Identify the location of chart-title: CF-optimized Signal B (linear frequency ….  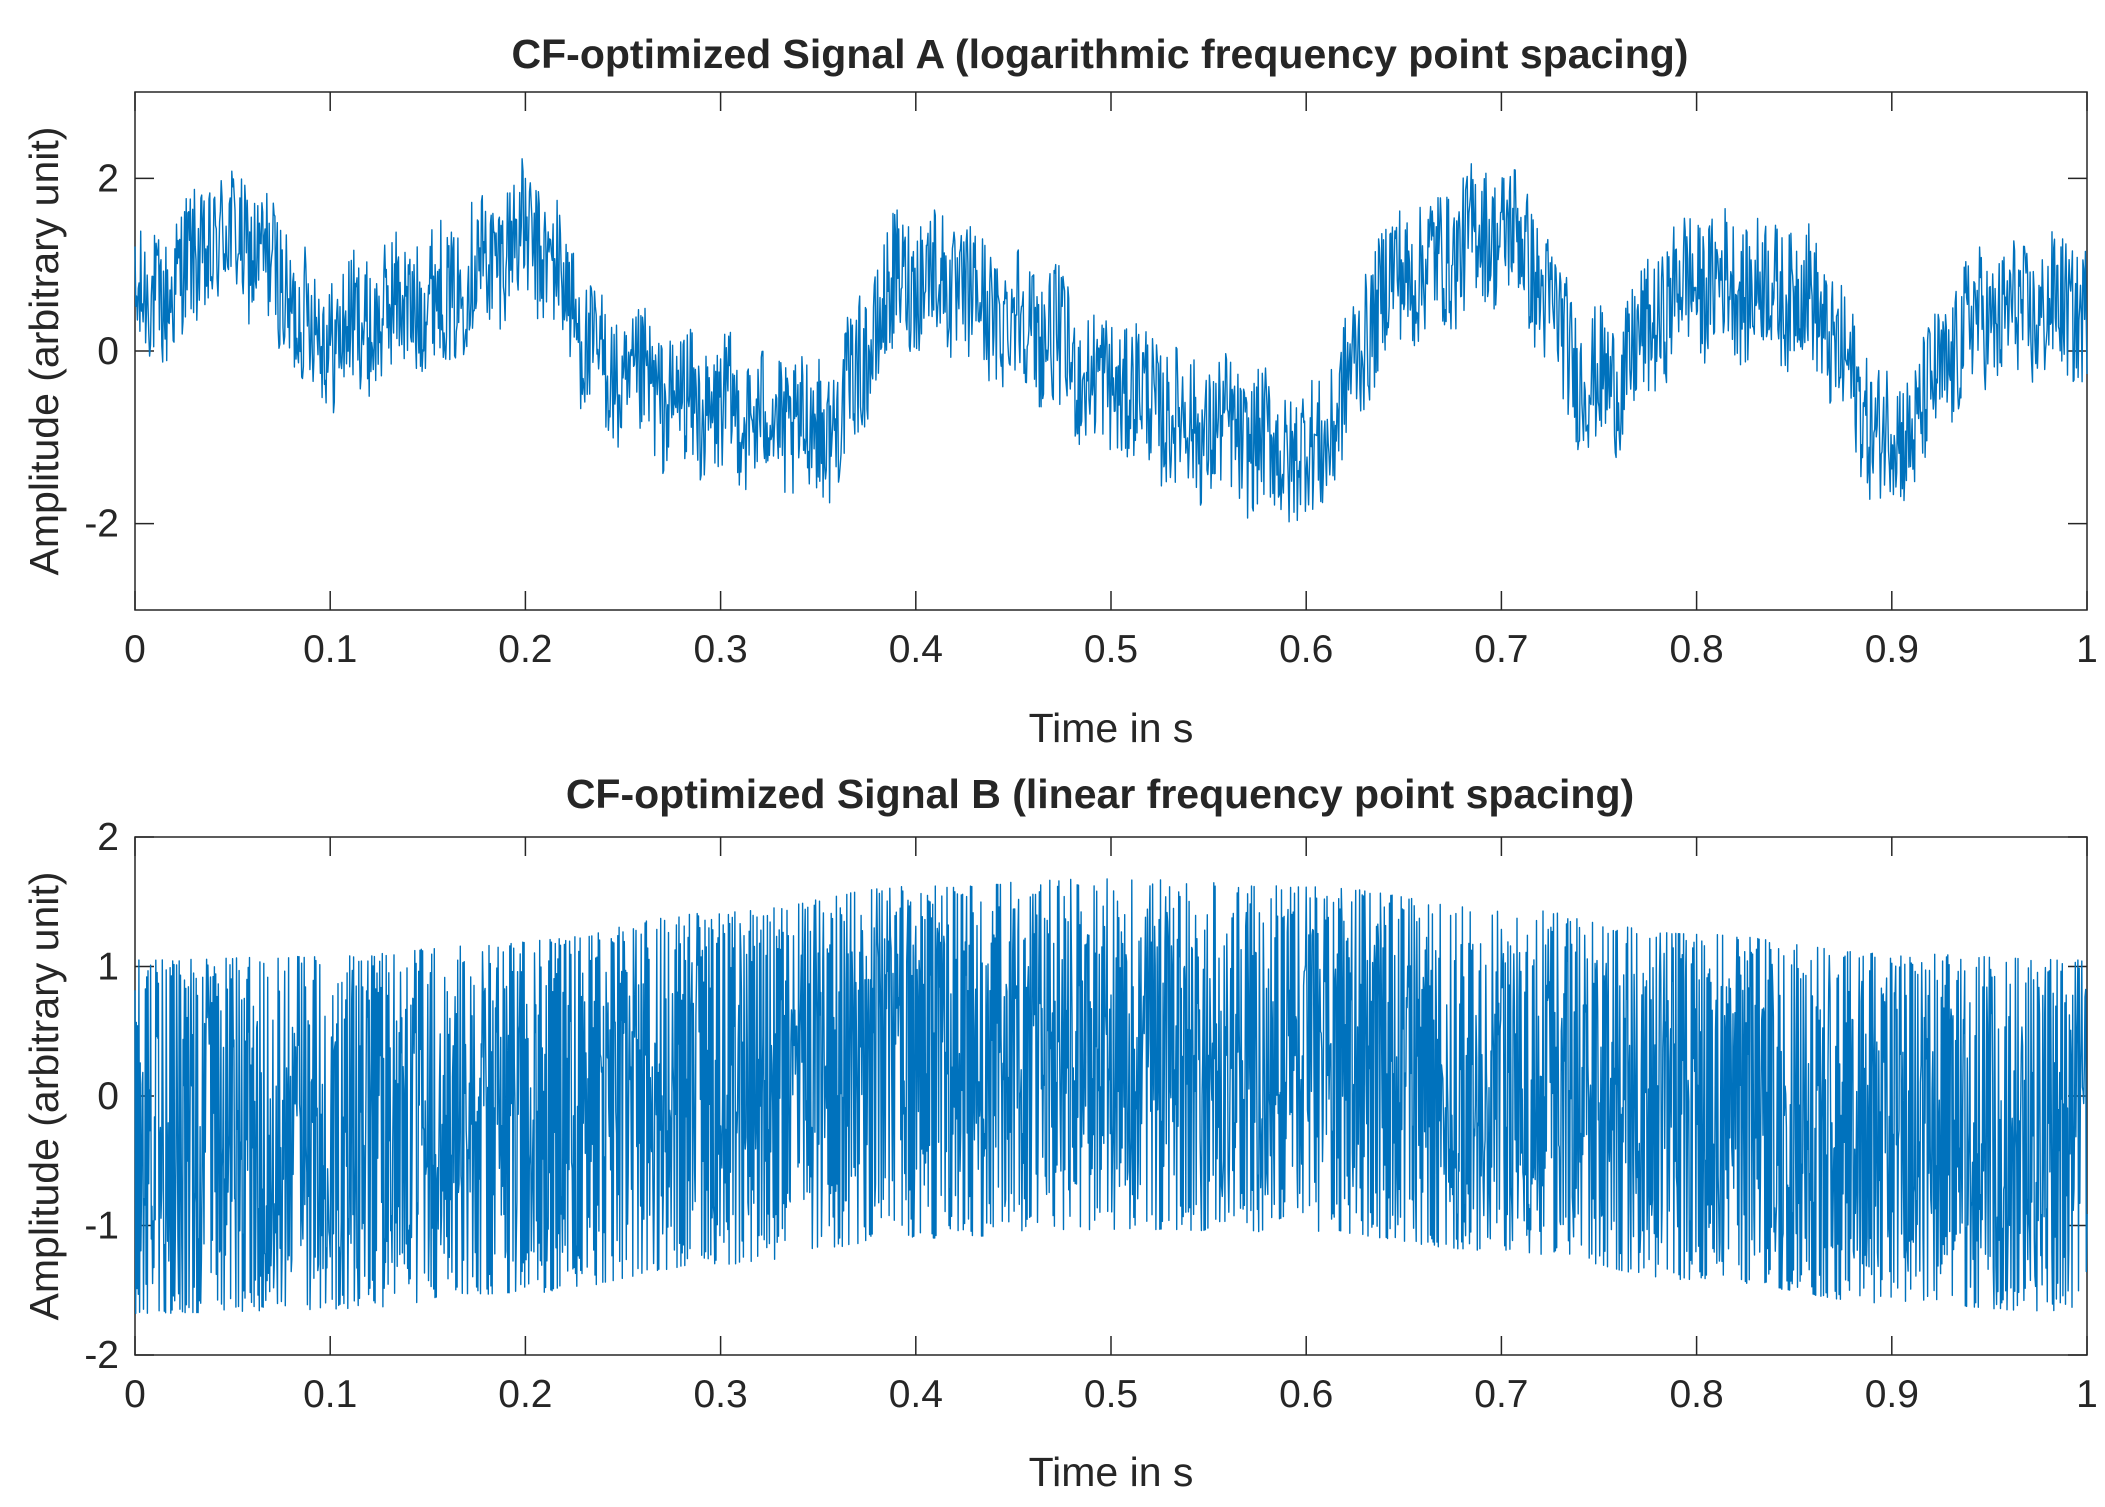
(1100, 794).